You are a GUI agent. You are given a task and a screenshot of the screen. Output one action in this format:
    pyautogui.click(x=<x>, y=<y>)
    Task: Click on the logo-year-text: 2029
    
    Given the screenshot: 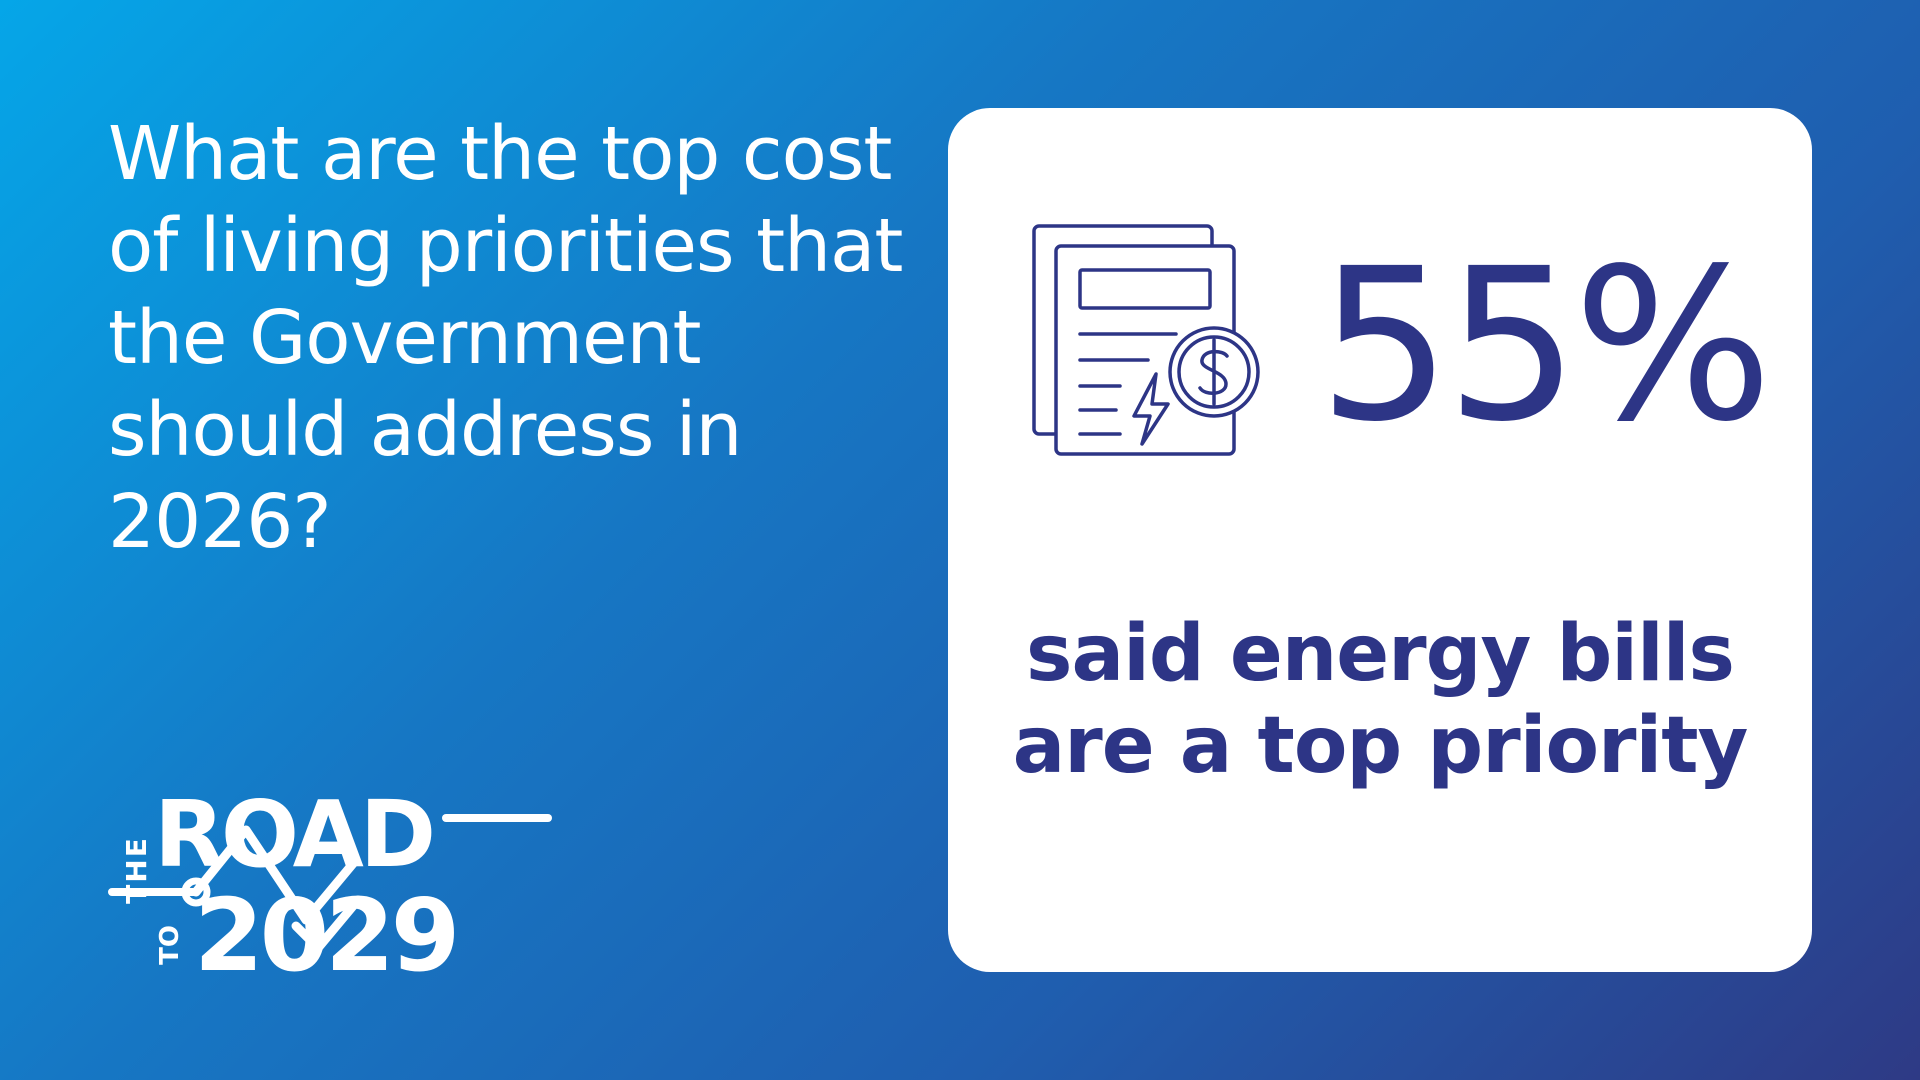 What is the action you would take?
    pyautogui.click(x=325, y=928)
    